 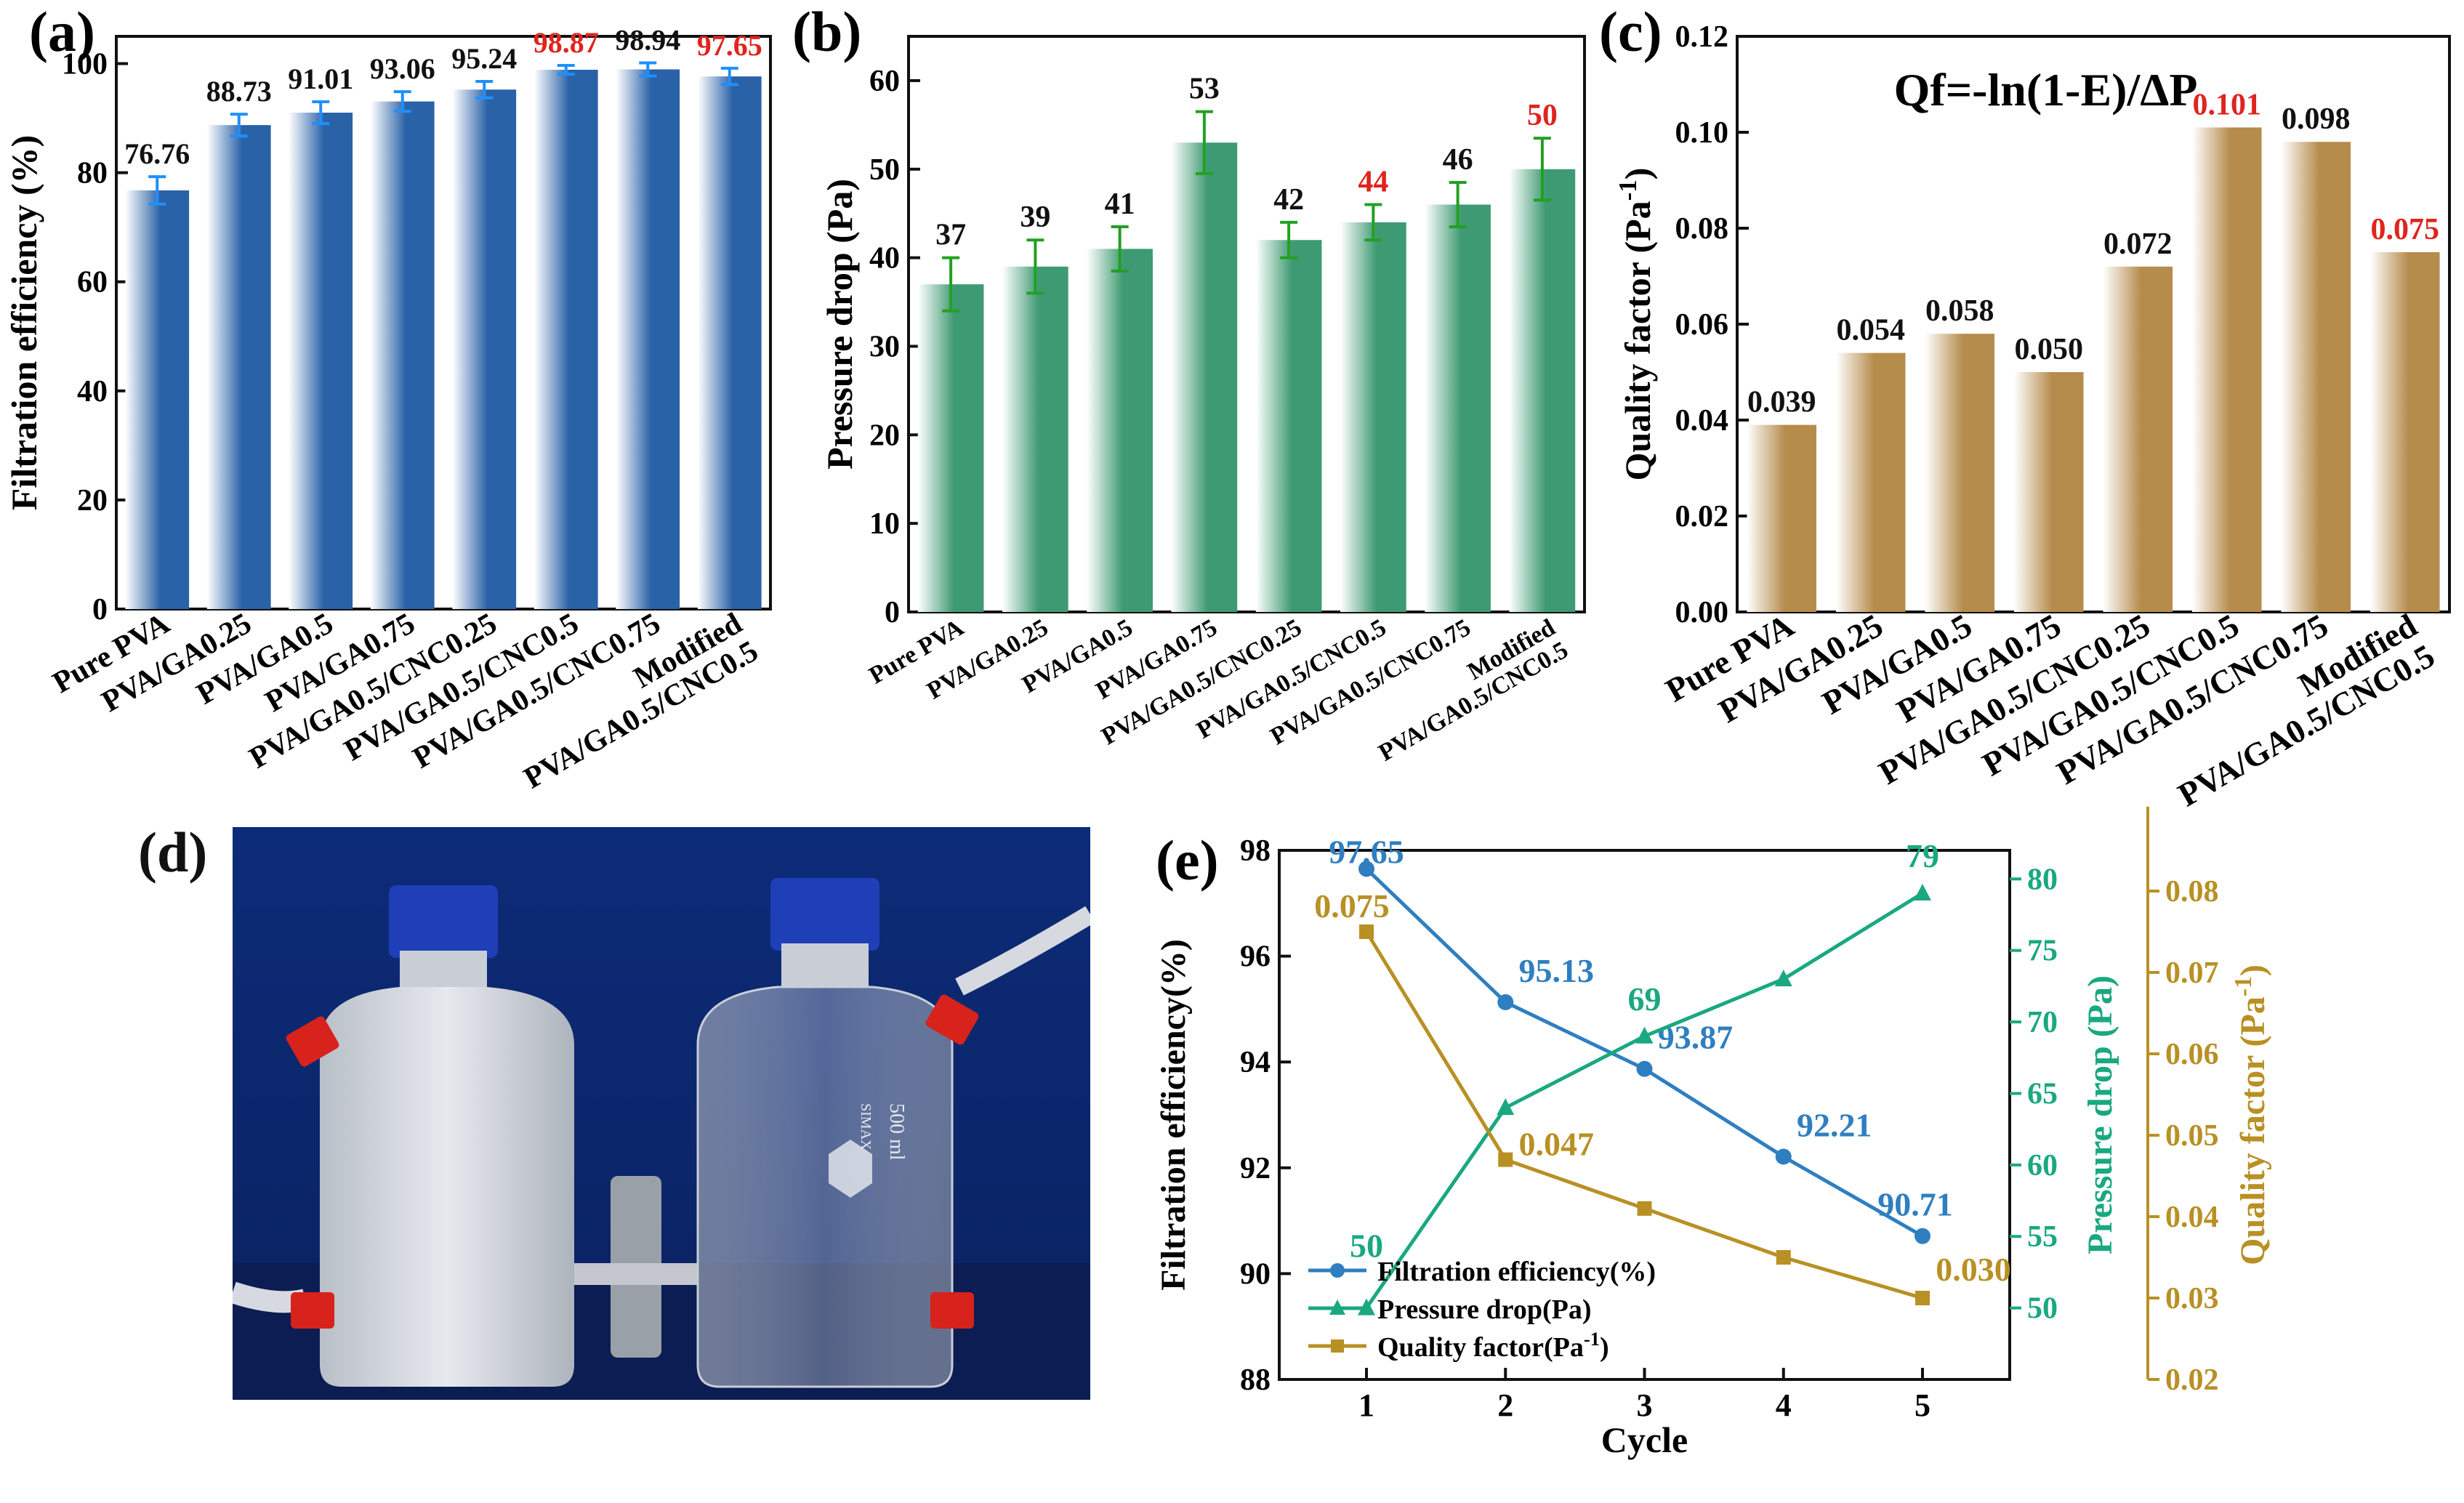 I want to click on bar-value-label: 0.039, so click(x=1781, y=402).